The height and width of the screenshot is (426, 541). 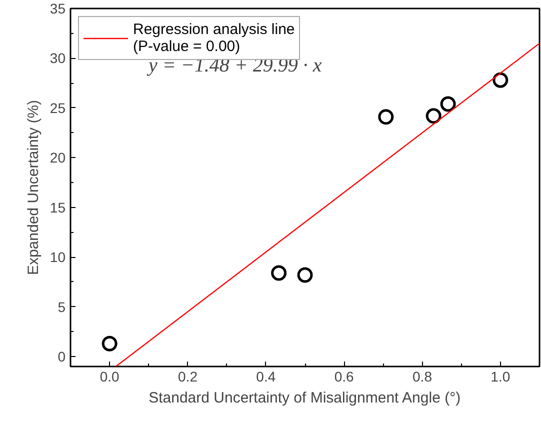 What do you see at coordinates (214, 38) in the screenshot?
I see `legend-label: Regression analysis line (P-value = 0.00)` at bounding box center [214, 38].